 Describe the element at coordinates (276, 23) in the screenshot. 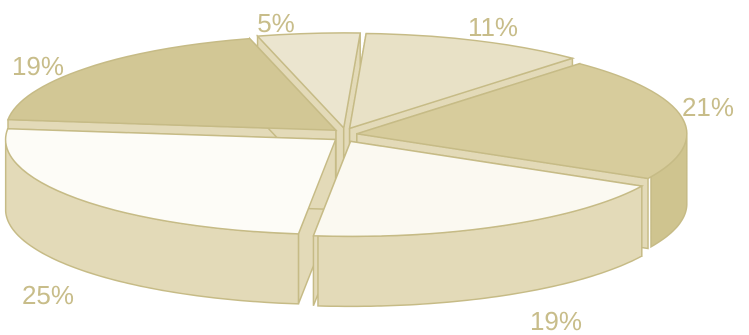

I see `slice-0-label: 5%` at that location.